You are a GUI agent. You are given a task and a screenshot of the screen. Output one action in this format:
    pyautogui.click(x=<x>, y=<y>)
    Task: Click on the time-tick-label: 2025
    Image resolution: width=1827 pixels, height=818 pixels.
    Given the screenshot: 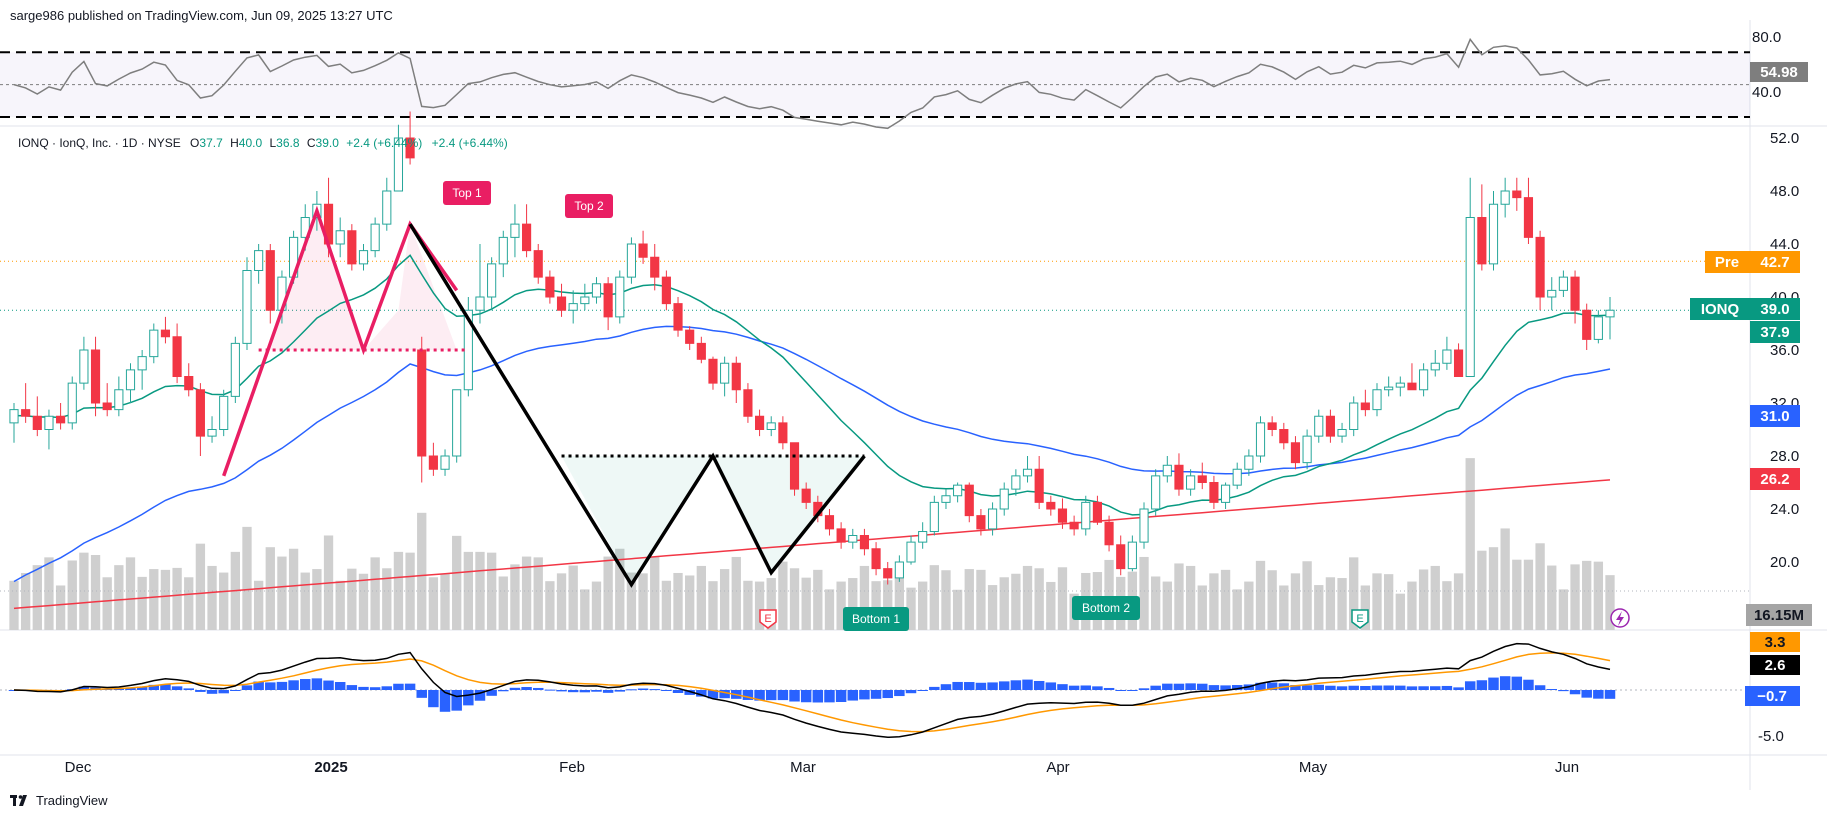 What is the action you would take?
    pyautogui.click(x=330, y=767)
    